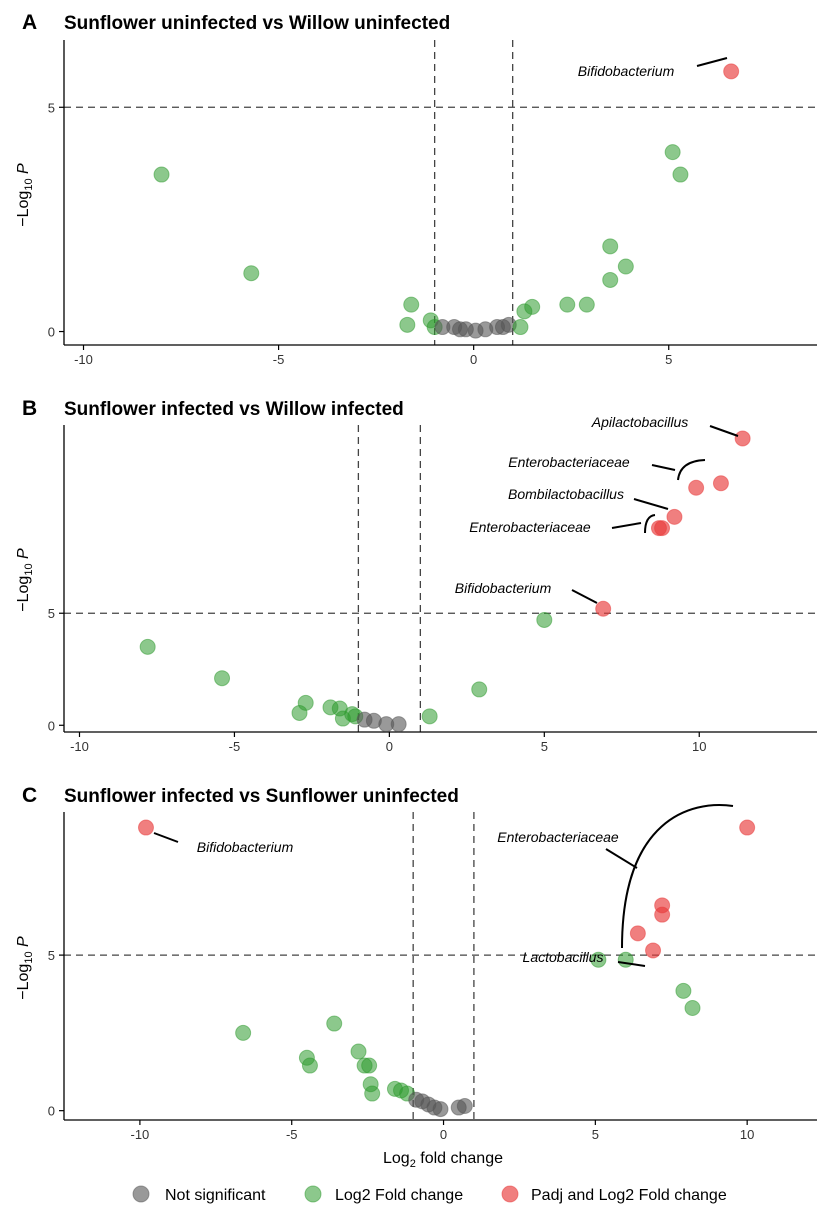  What do you see at coordinates (215, 1195) in the screenshot?
I see `legend-label: Not significant` at bounding box center [215, 1195].